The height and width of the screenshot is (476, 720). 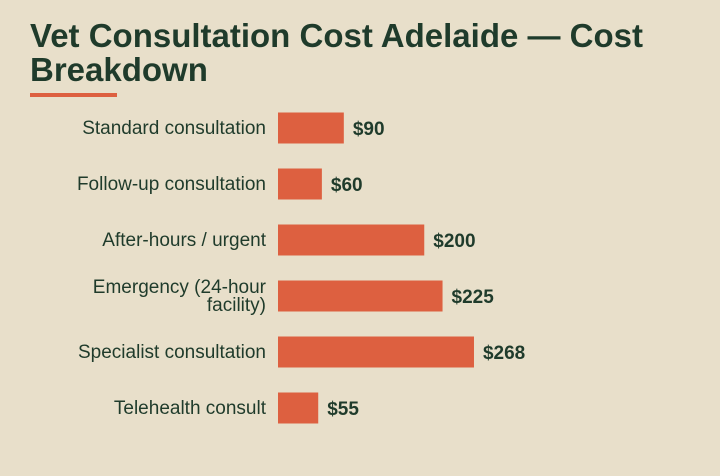 What do you see at coordinates (180, 296) in the screenshot?
I see `category-label: Emergency (24-hour facility)` at bounding box center [180, 296].